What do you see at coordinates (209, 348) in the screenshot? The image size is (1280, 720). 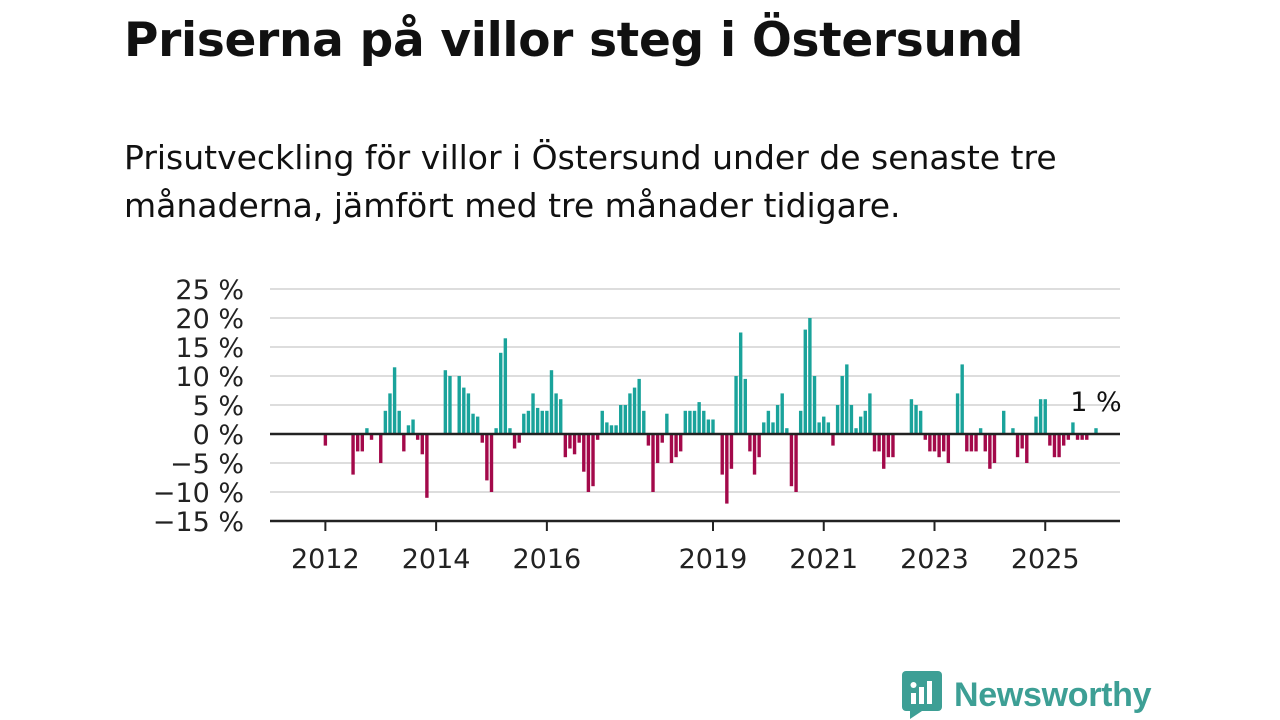 I see `y-tick-label: 15 %` at bounding box center [209, 348].